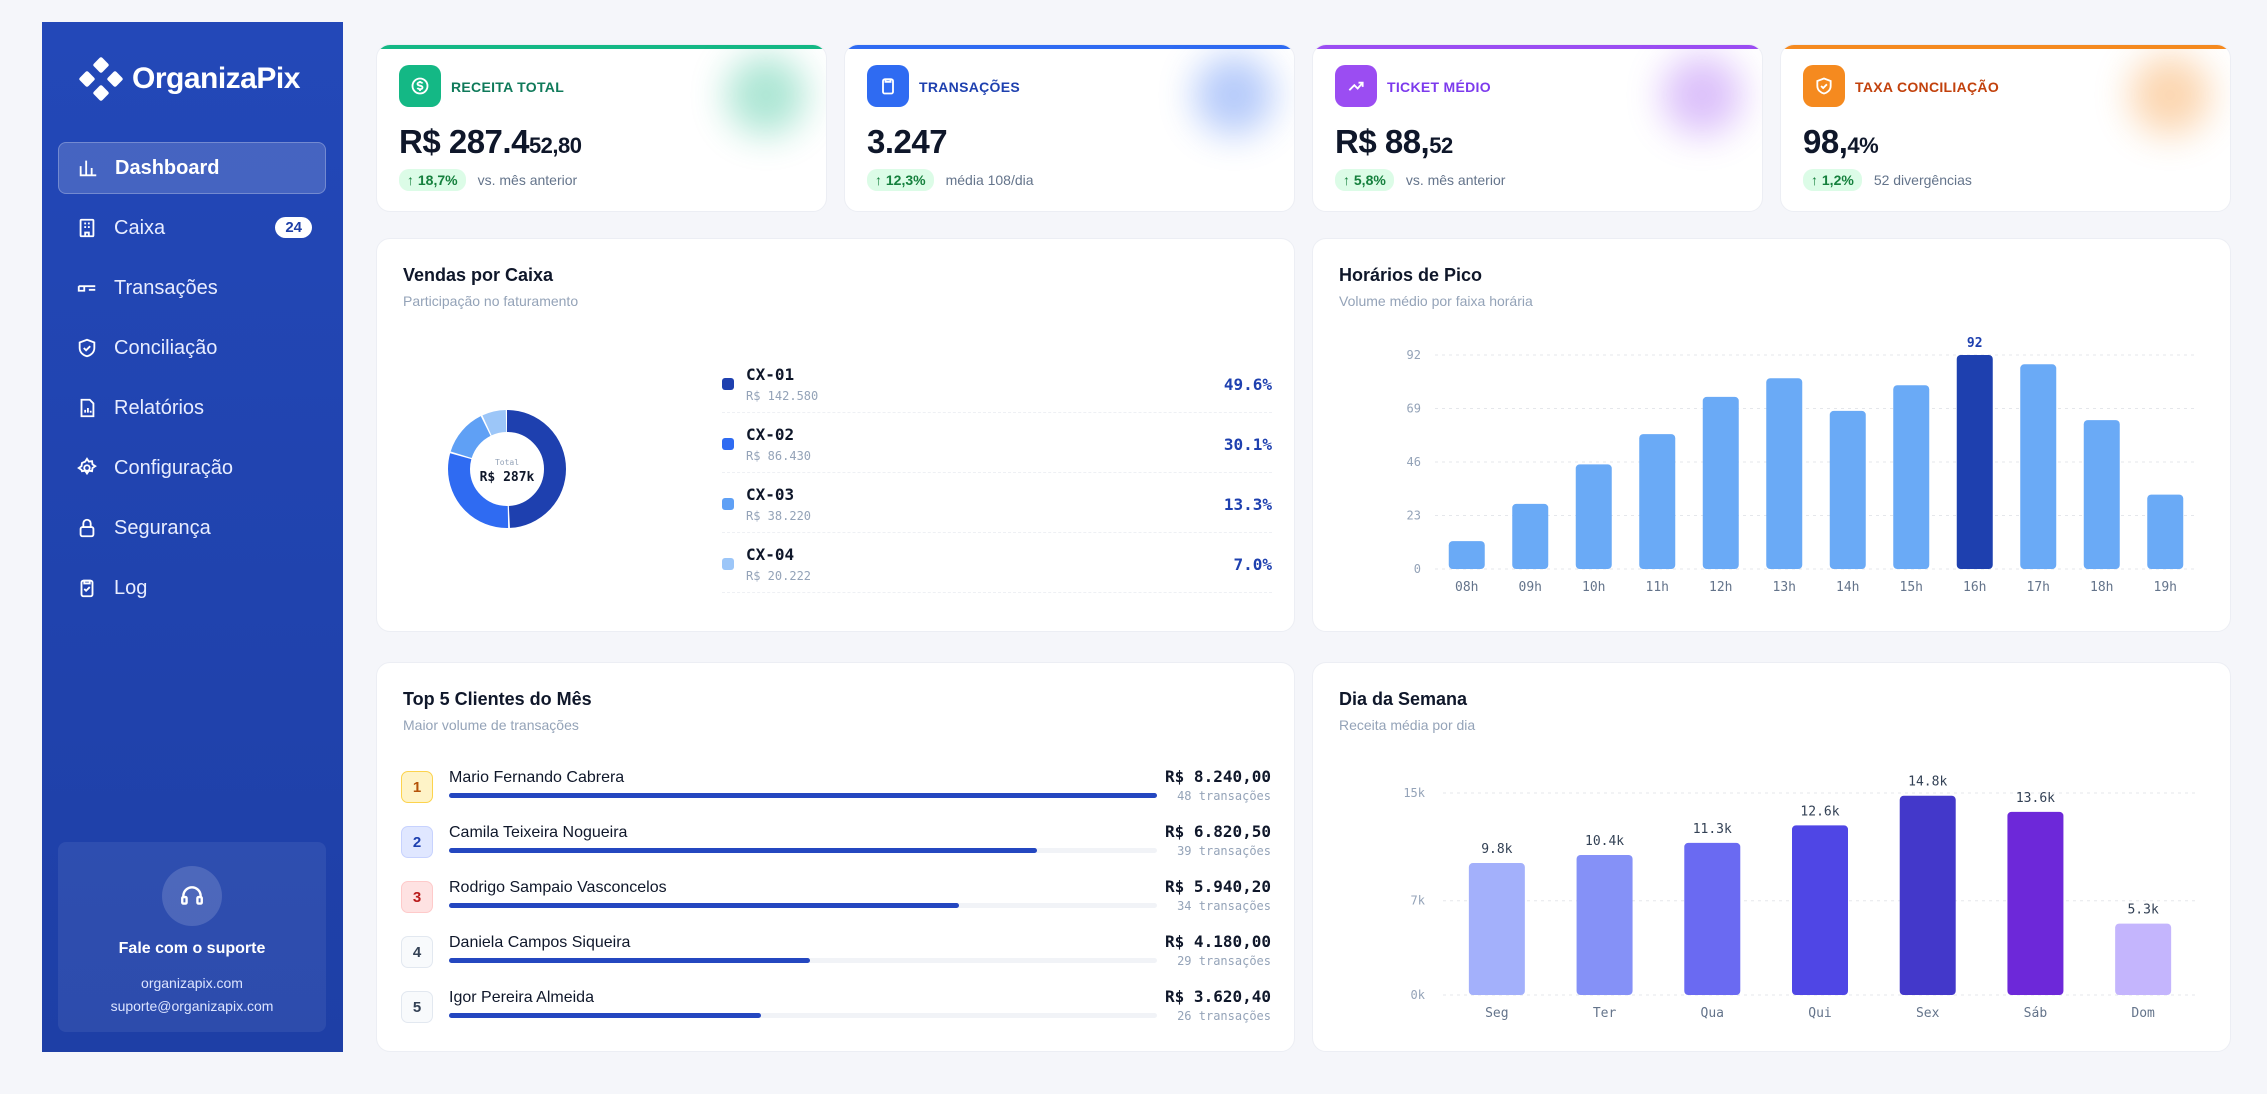  What do you see at coordinates (743, 850) in the screenshot?
I see `client-progress-fill` at bounding box center [743, 850].